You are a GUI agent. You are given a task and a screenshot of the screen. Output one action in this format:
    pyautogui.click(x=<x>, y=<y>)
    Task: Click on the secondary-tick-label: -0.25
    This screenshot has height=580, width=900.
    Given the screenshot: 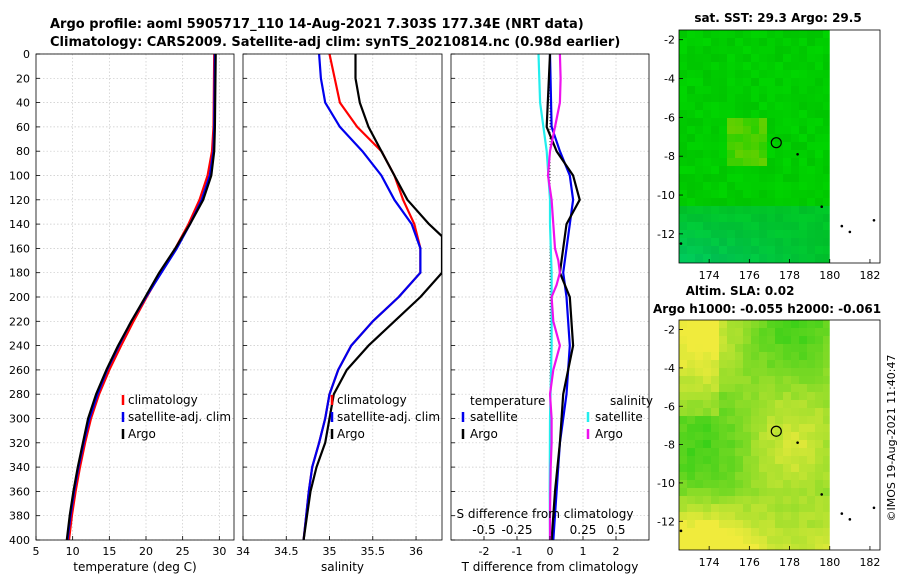 What is the action you would take?
    pyautogui.click(x=516, y=530)
    